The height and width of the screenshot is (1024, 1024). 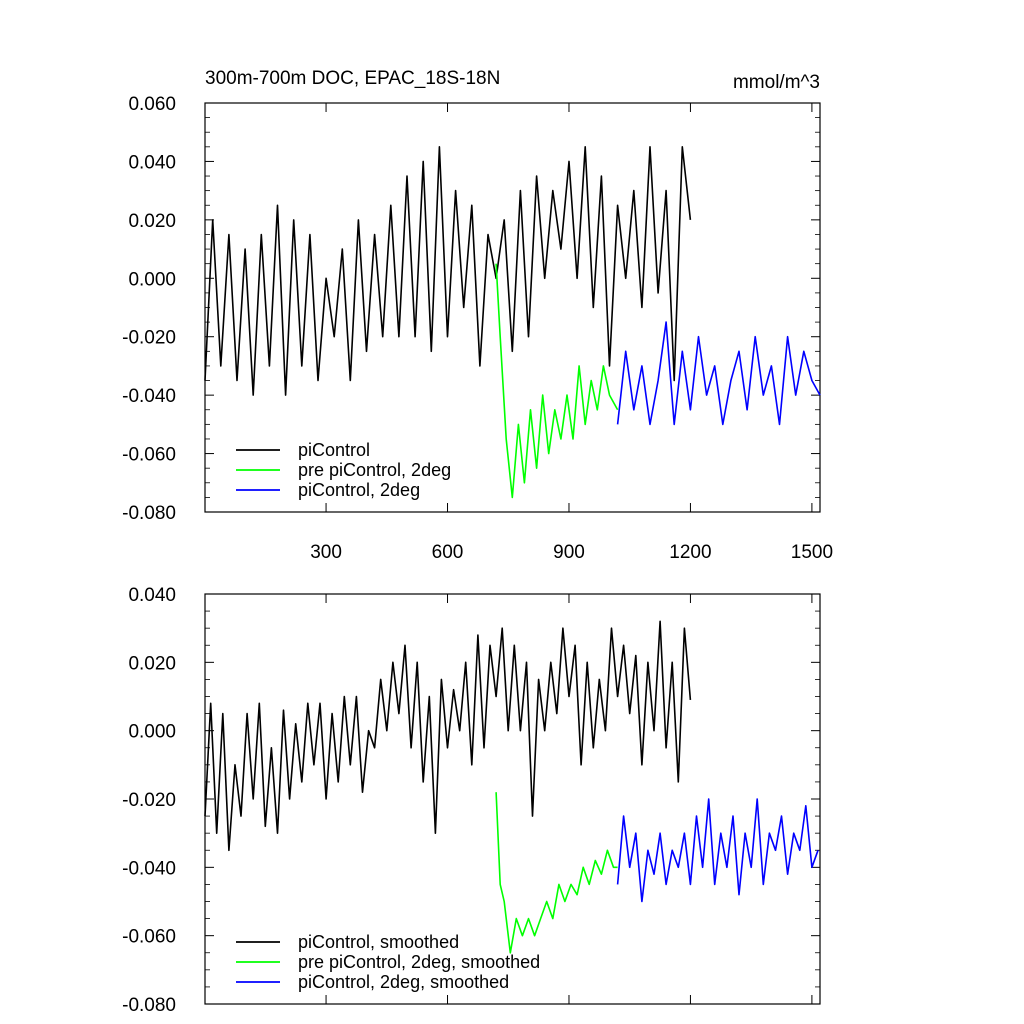 What do you see at coordinates (152, 104) in the screenshot?
I see `top-y-tick-label: 0.060` at bounding box center [152, 104].